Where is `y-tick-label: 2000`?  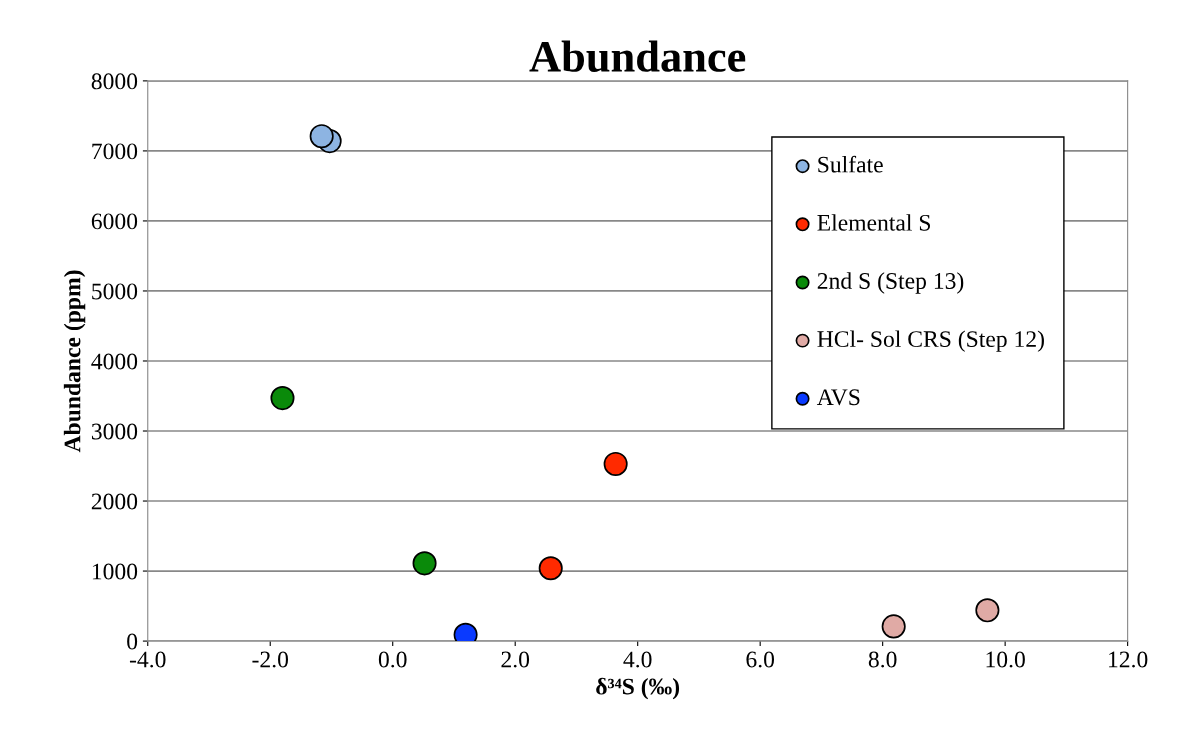 y-tick-label: 2000 is located at coordinates (114, 501).